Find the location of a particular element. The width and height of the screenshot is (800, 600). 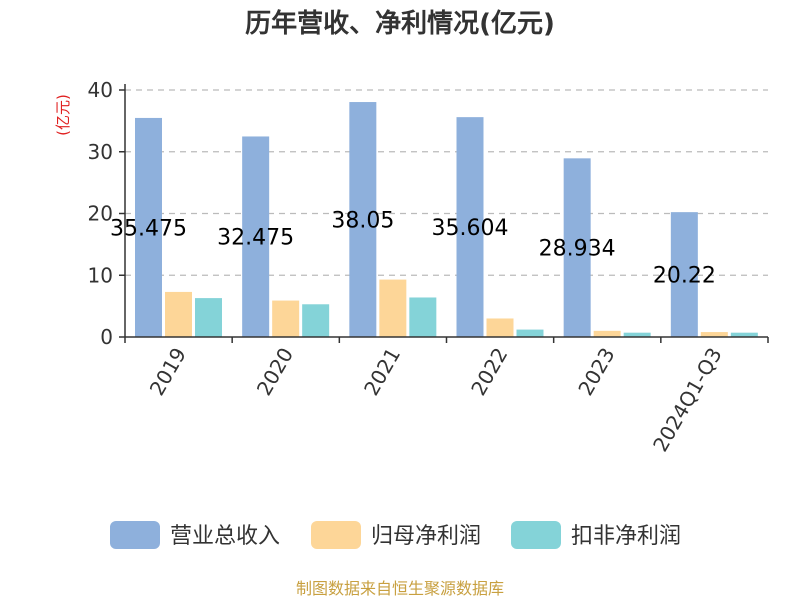

x-tick-label: 2020 is located at coordinates (275, 372).